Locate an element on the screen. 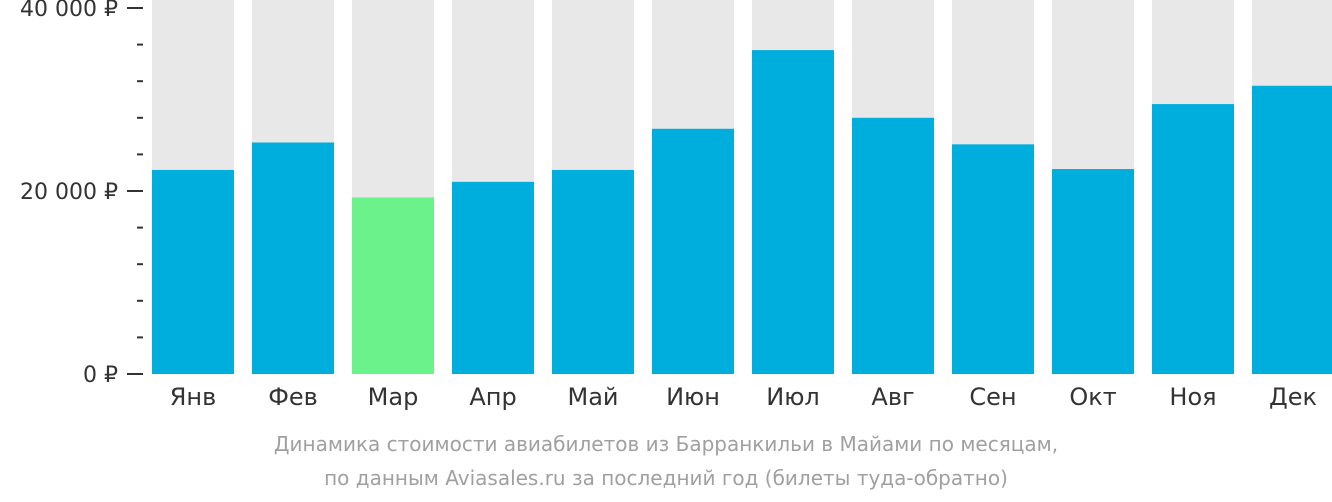 This screenshot has width=1332, height=502. x-tick-label: Дек is located at coordinates (1293, 397).